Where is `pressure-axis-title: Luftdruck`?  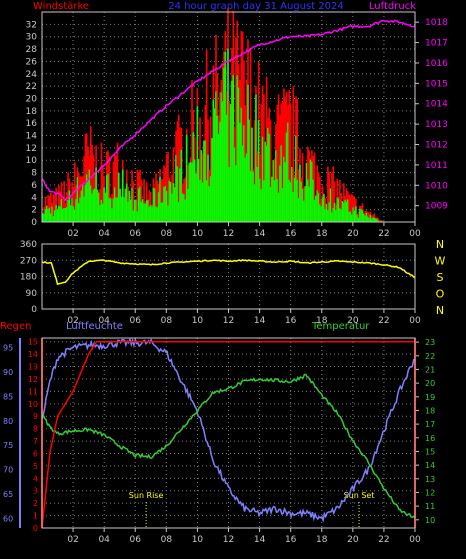 pressure-axis-title: Luftdruck is located at coordinates (392, 6).